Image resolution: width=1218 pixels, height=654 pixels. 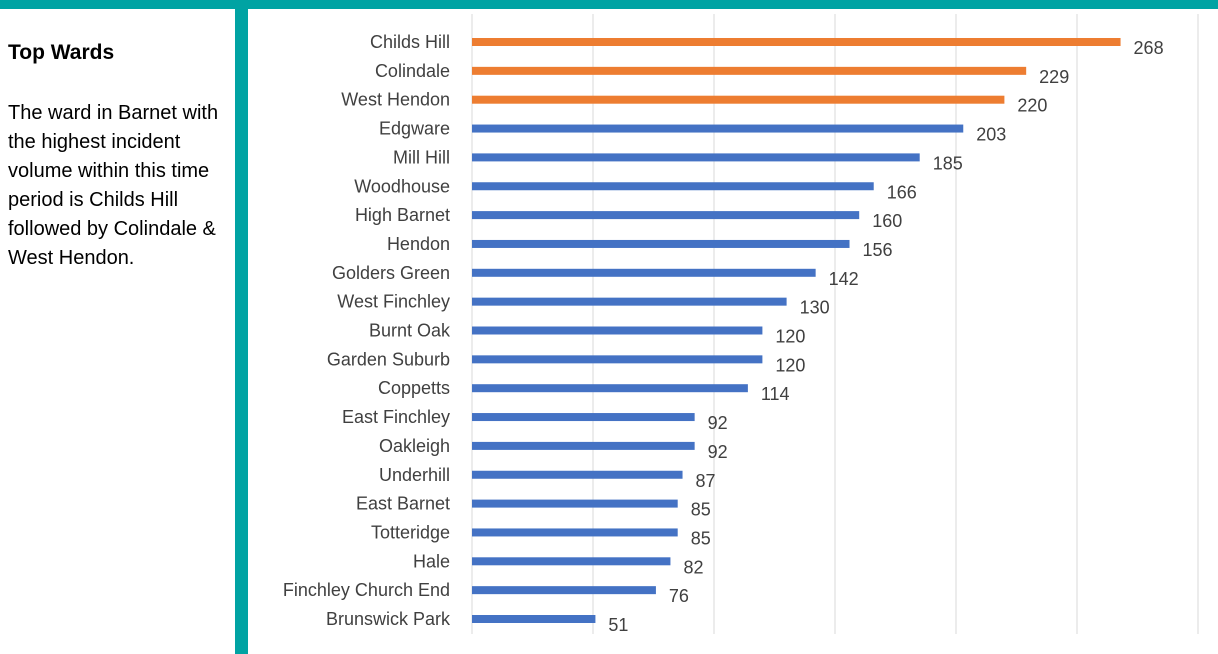 What do you see at coordinates (395, 100) in the screenshot?
I see `category-label: West Hendon` at bounding box center [395, 100].